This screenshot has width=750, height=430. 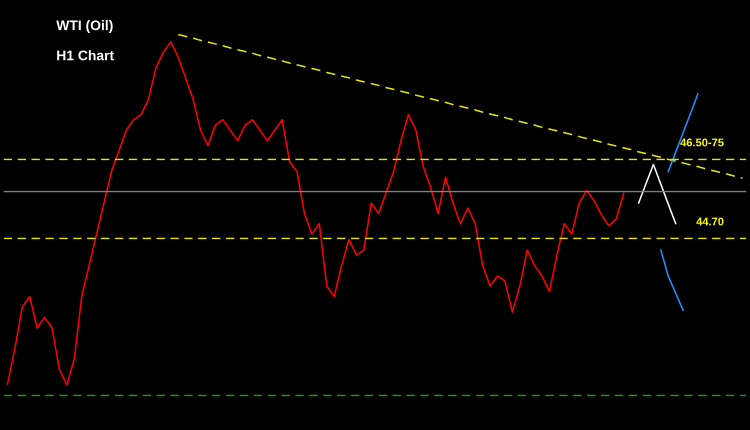 I want to click on text: H1 Chart, so click(x=85, y=55).